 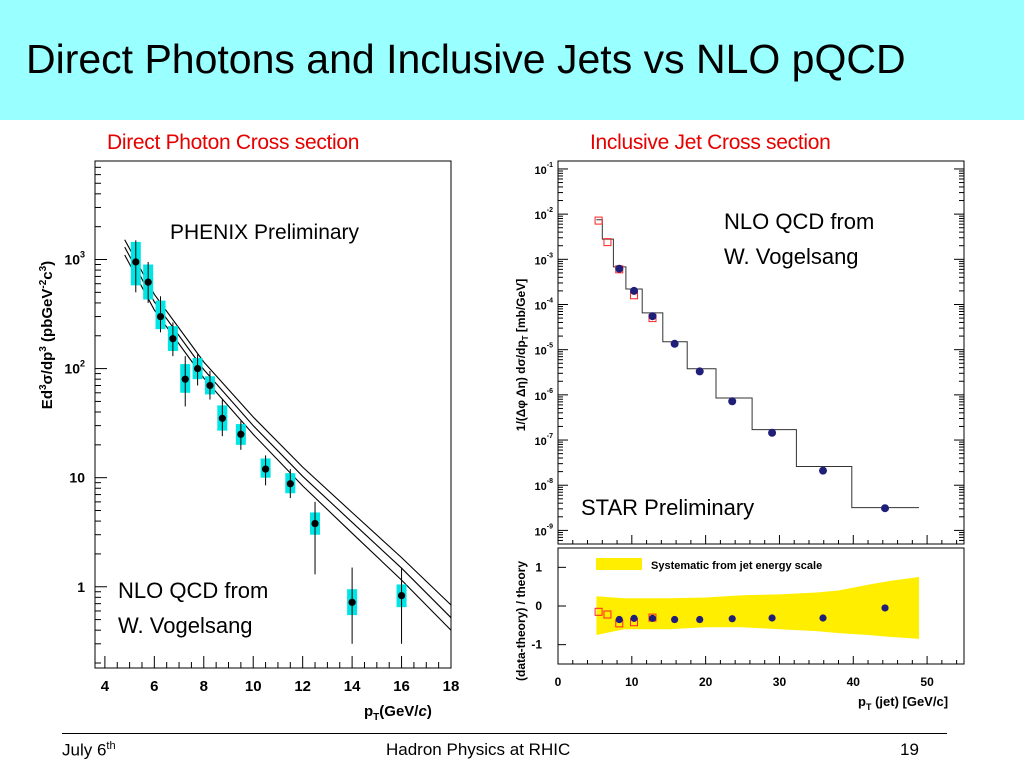 What do you see at coordinates (478, 749) in the screenshot?
I see `footer-title: Hadron Physics at RHIC` at bounding box center [478, 749].